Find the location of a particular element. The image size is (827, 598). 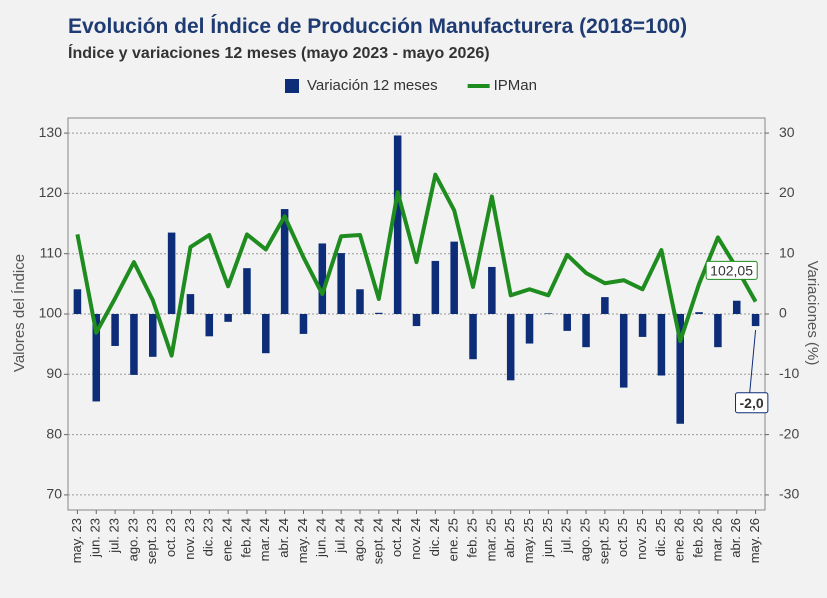

y-axis-title: Valores del Índice is located at coordinates (19, 313).